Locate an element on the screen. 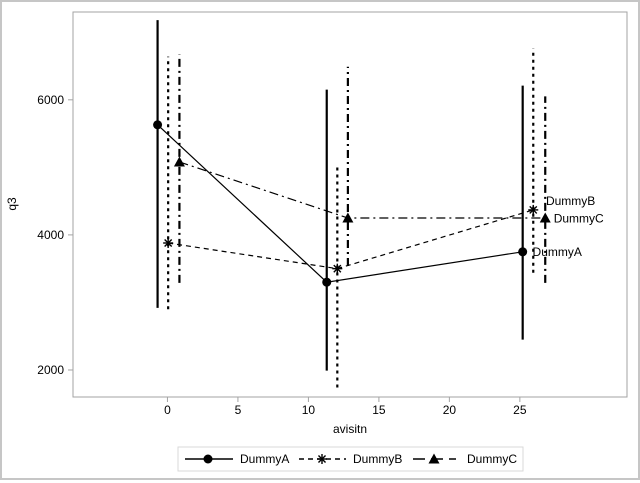 Image resolution: width=640 pixels, height=483 pixels. data-label-dummyc: DummyC is located at coordinates (579, 219).